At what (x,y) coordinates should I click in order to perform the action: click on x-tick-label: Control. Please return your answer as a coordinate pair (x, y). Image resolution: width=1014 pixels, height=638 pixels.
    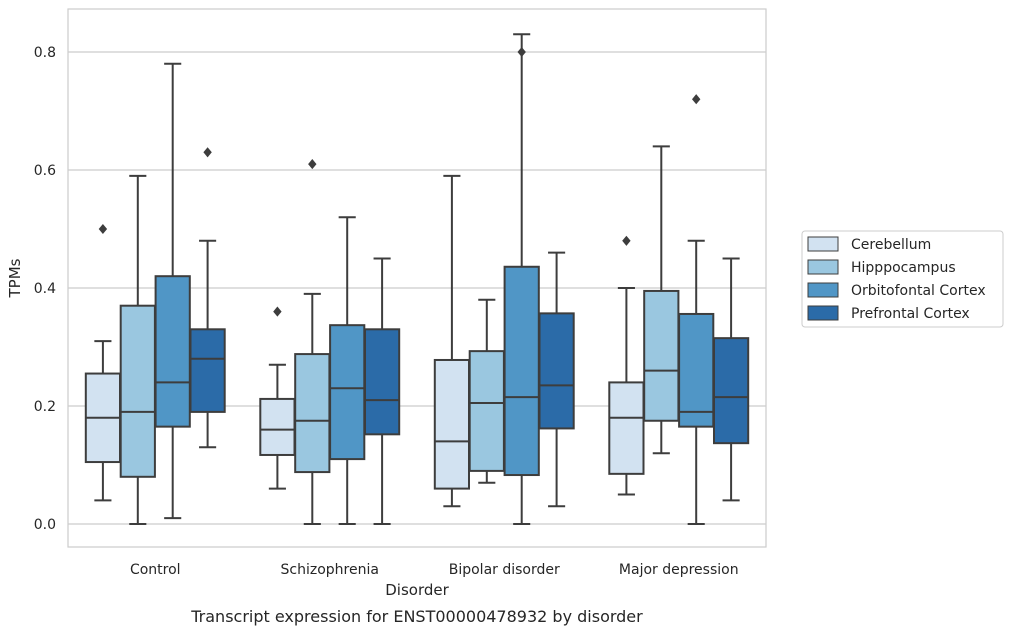
    Looking at the image, I should click on (155, 570).